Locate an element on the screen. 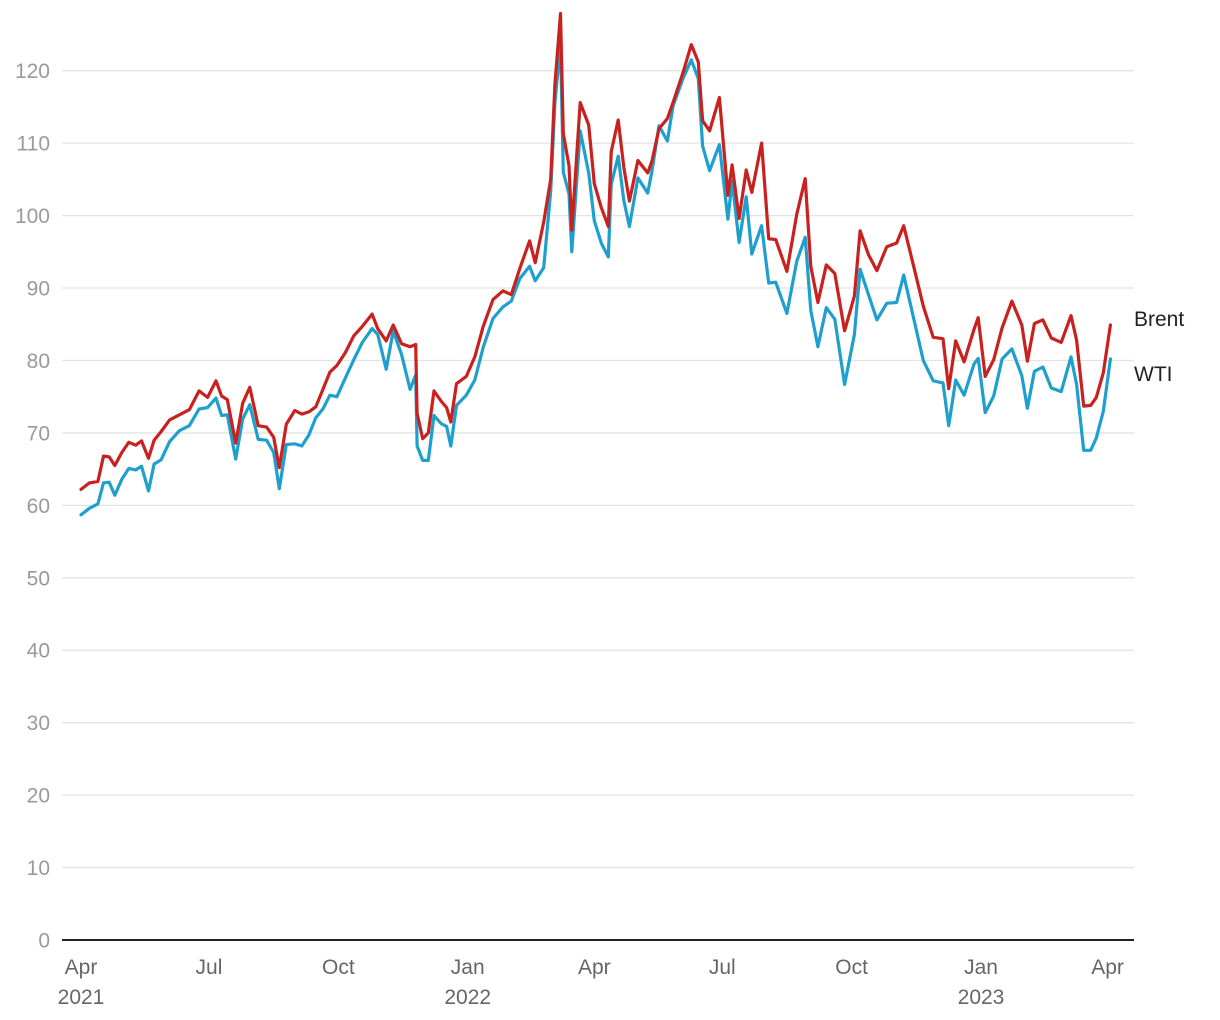  series-end-labels: Brent WTI is located at coordinates (1159, 347).